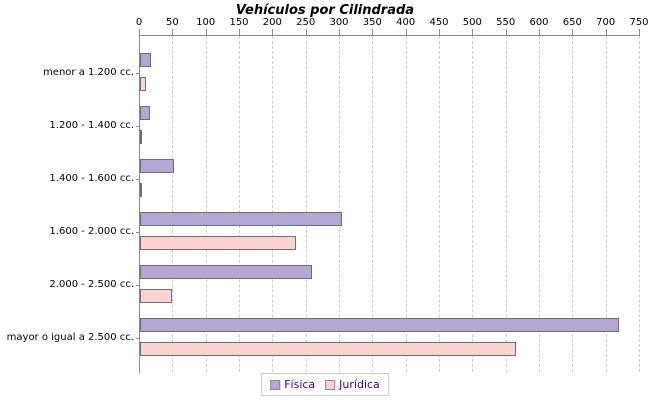 The width and height of the screenshot is (650, 400). Describe the element at coordinates (70, 337) in the screenshot. I see `y-category-label: mayor o igual a 2.500 cc.` at that location.